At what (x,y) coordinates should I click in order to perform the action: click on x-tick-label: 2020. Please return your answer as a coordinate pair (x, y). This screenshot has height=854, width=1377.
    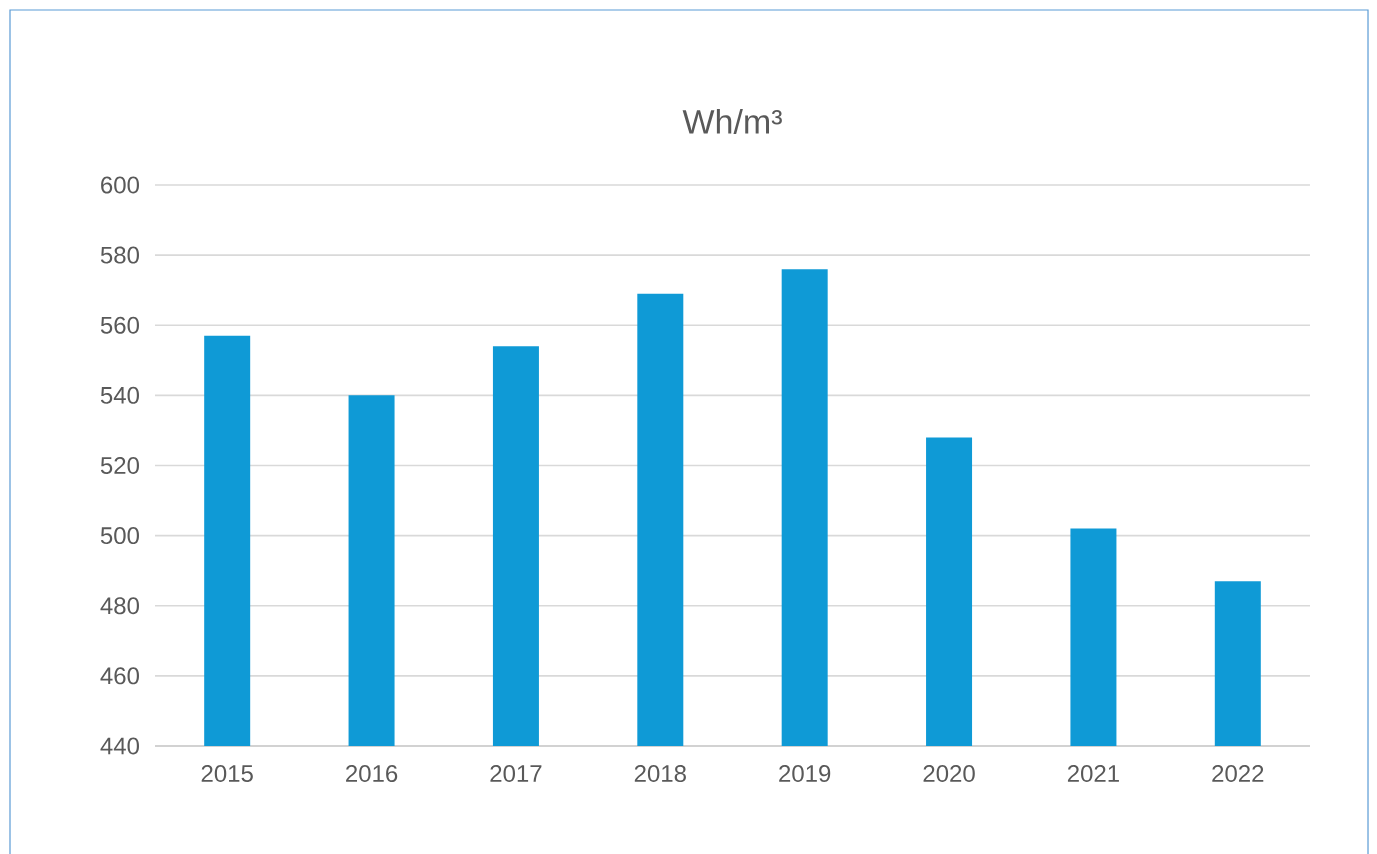
    Looking at the image, I should click on (949, 774).